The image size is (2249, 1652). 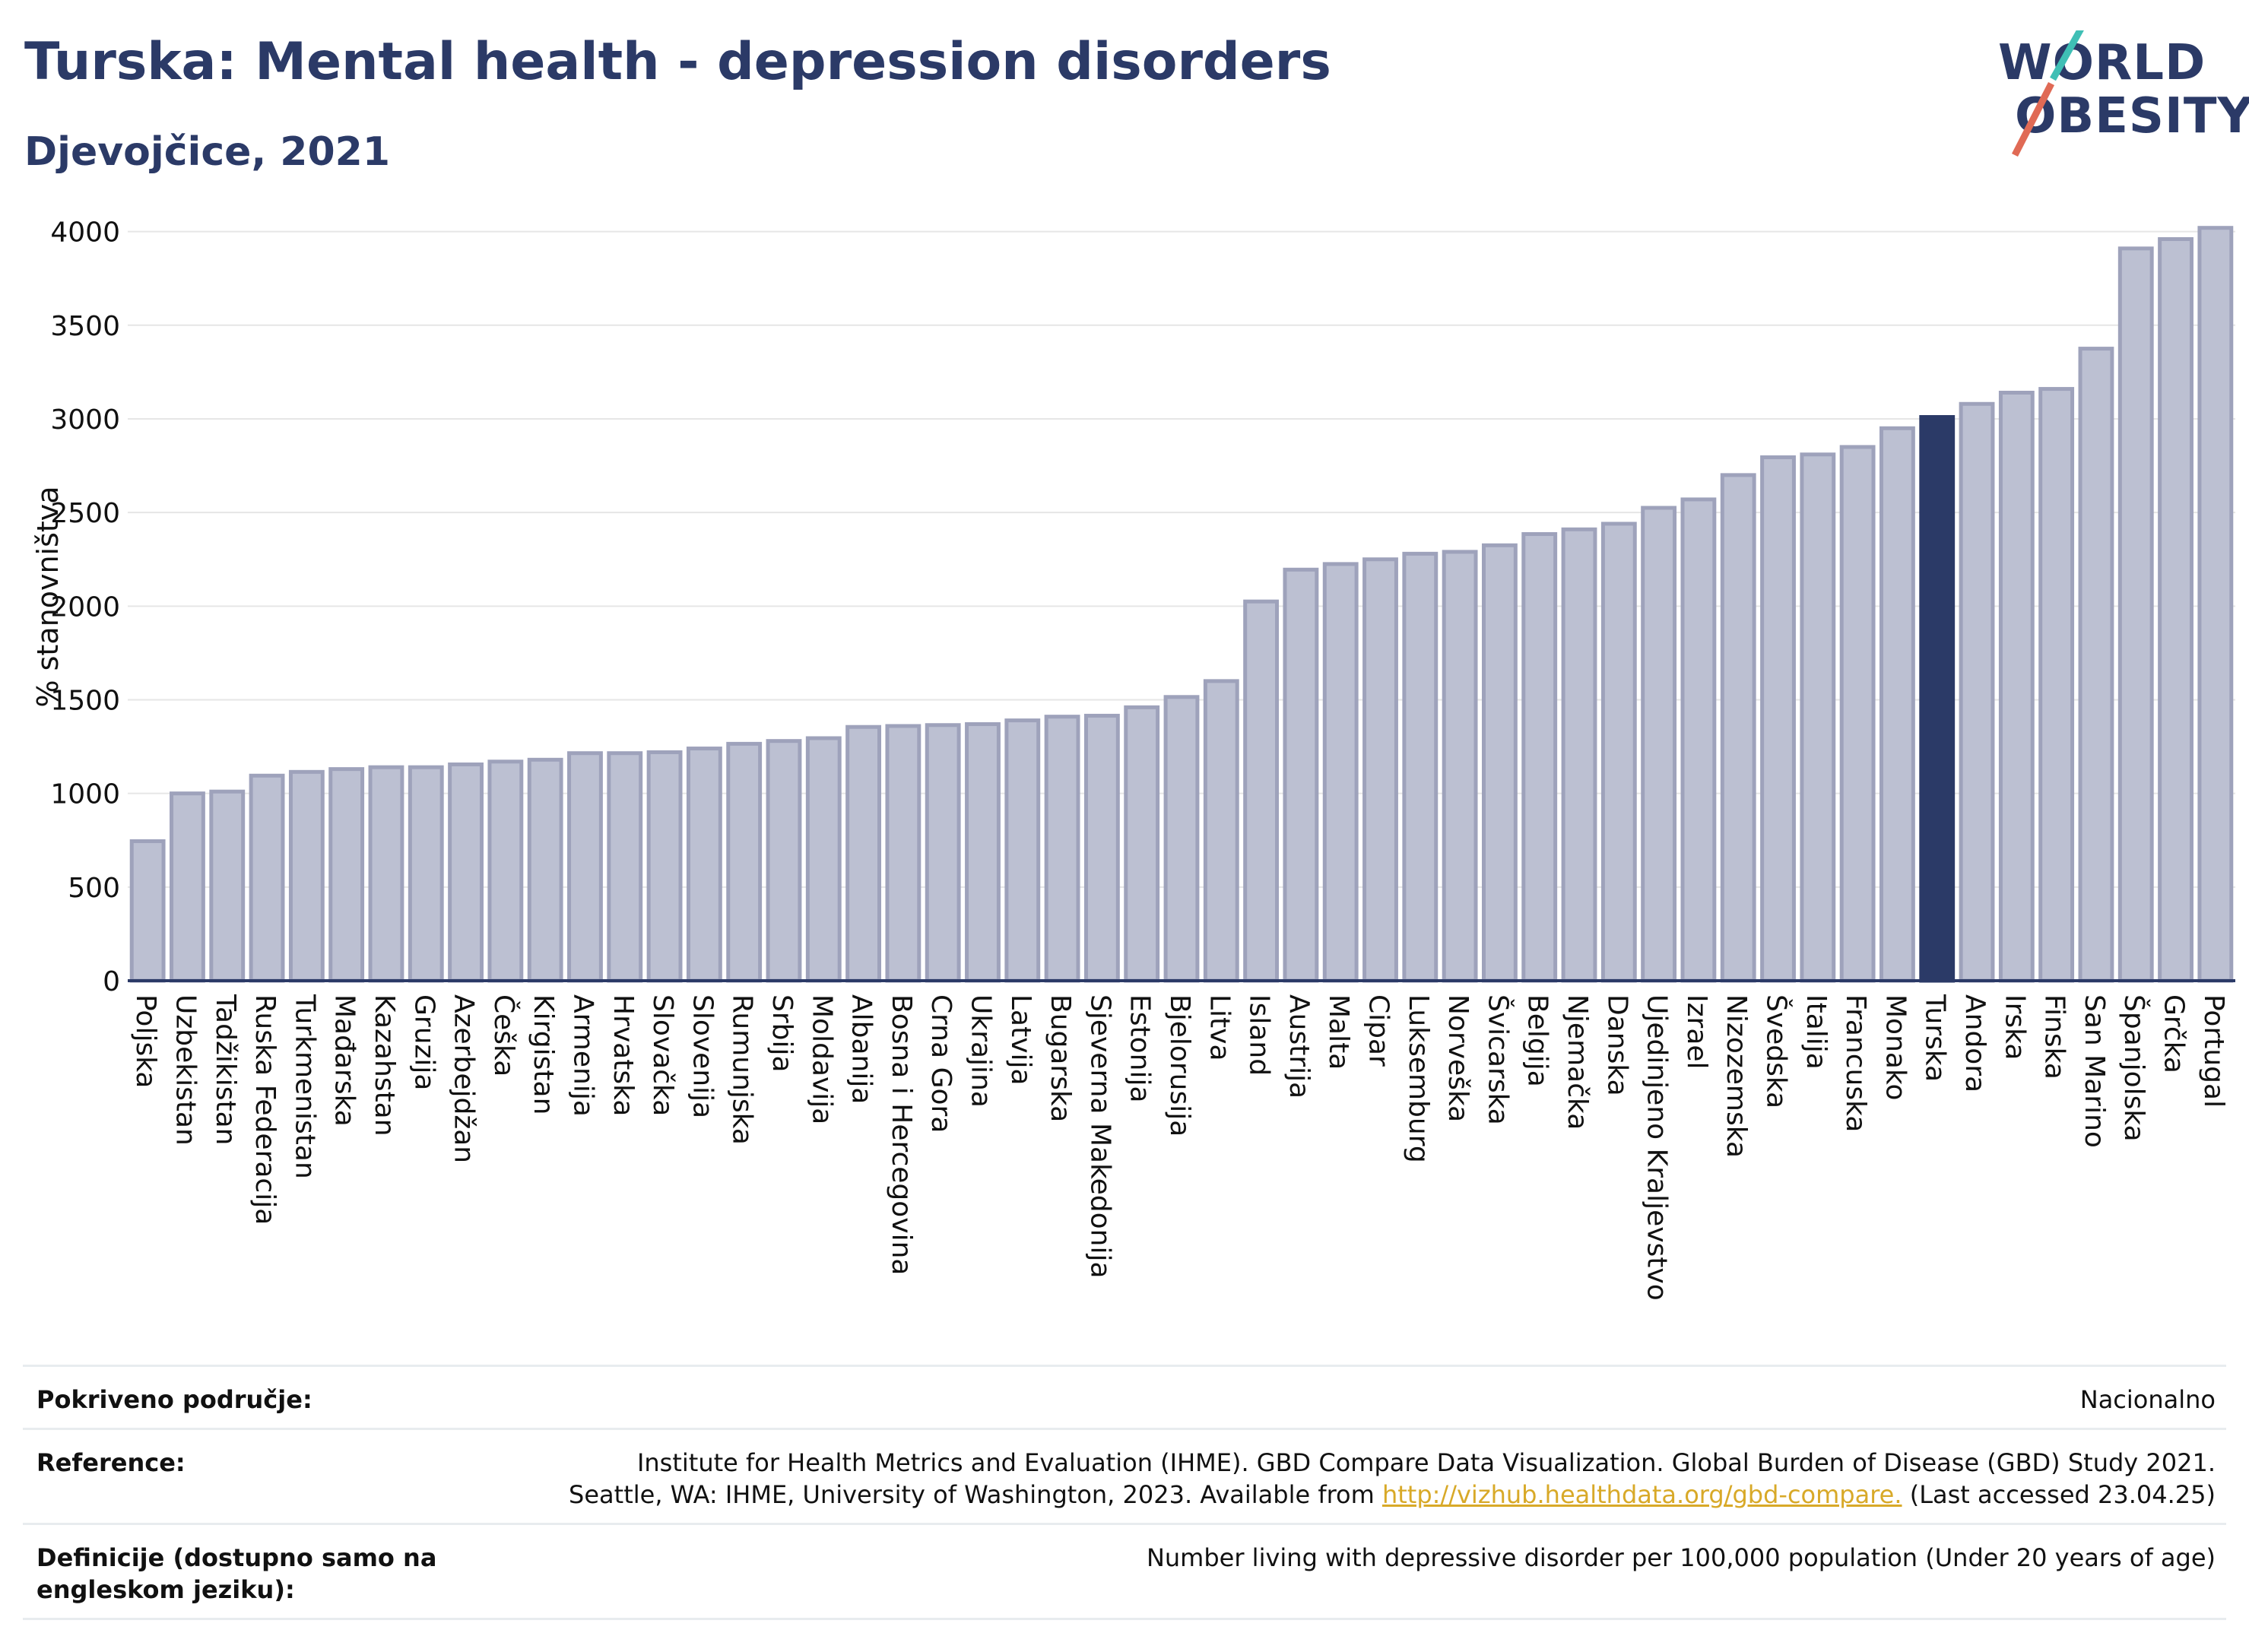 I want to click on x-tick-label: Bjelorusija, so click(x=1179, y=1065).